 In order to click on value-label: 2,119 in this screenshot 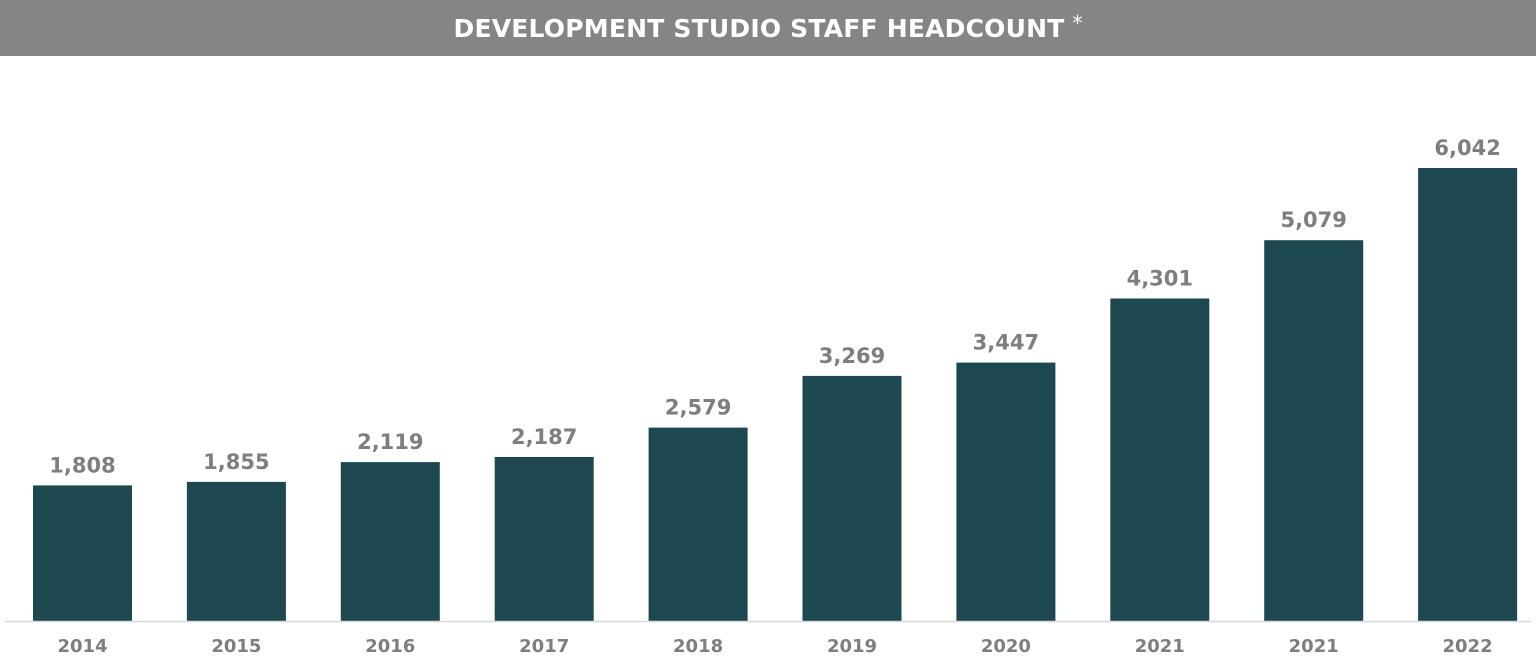, I will do `click(390, 442)`.